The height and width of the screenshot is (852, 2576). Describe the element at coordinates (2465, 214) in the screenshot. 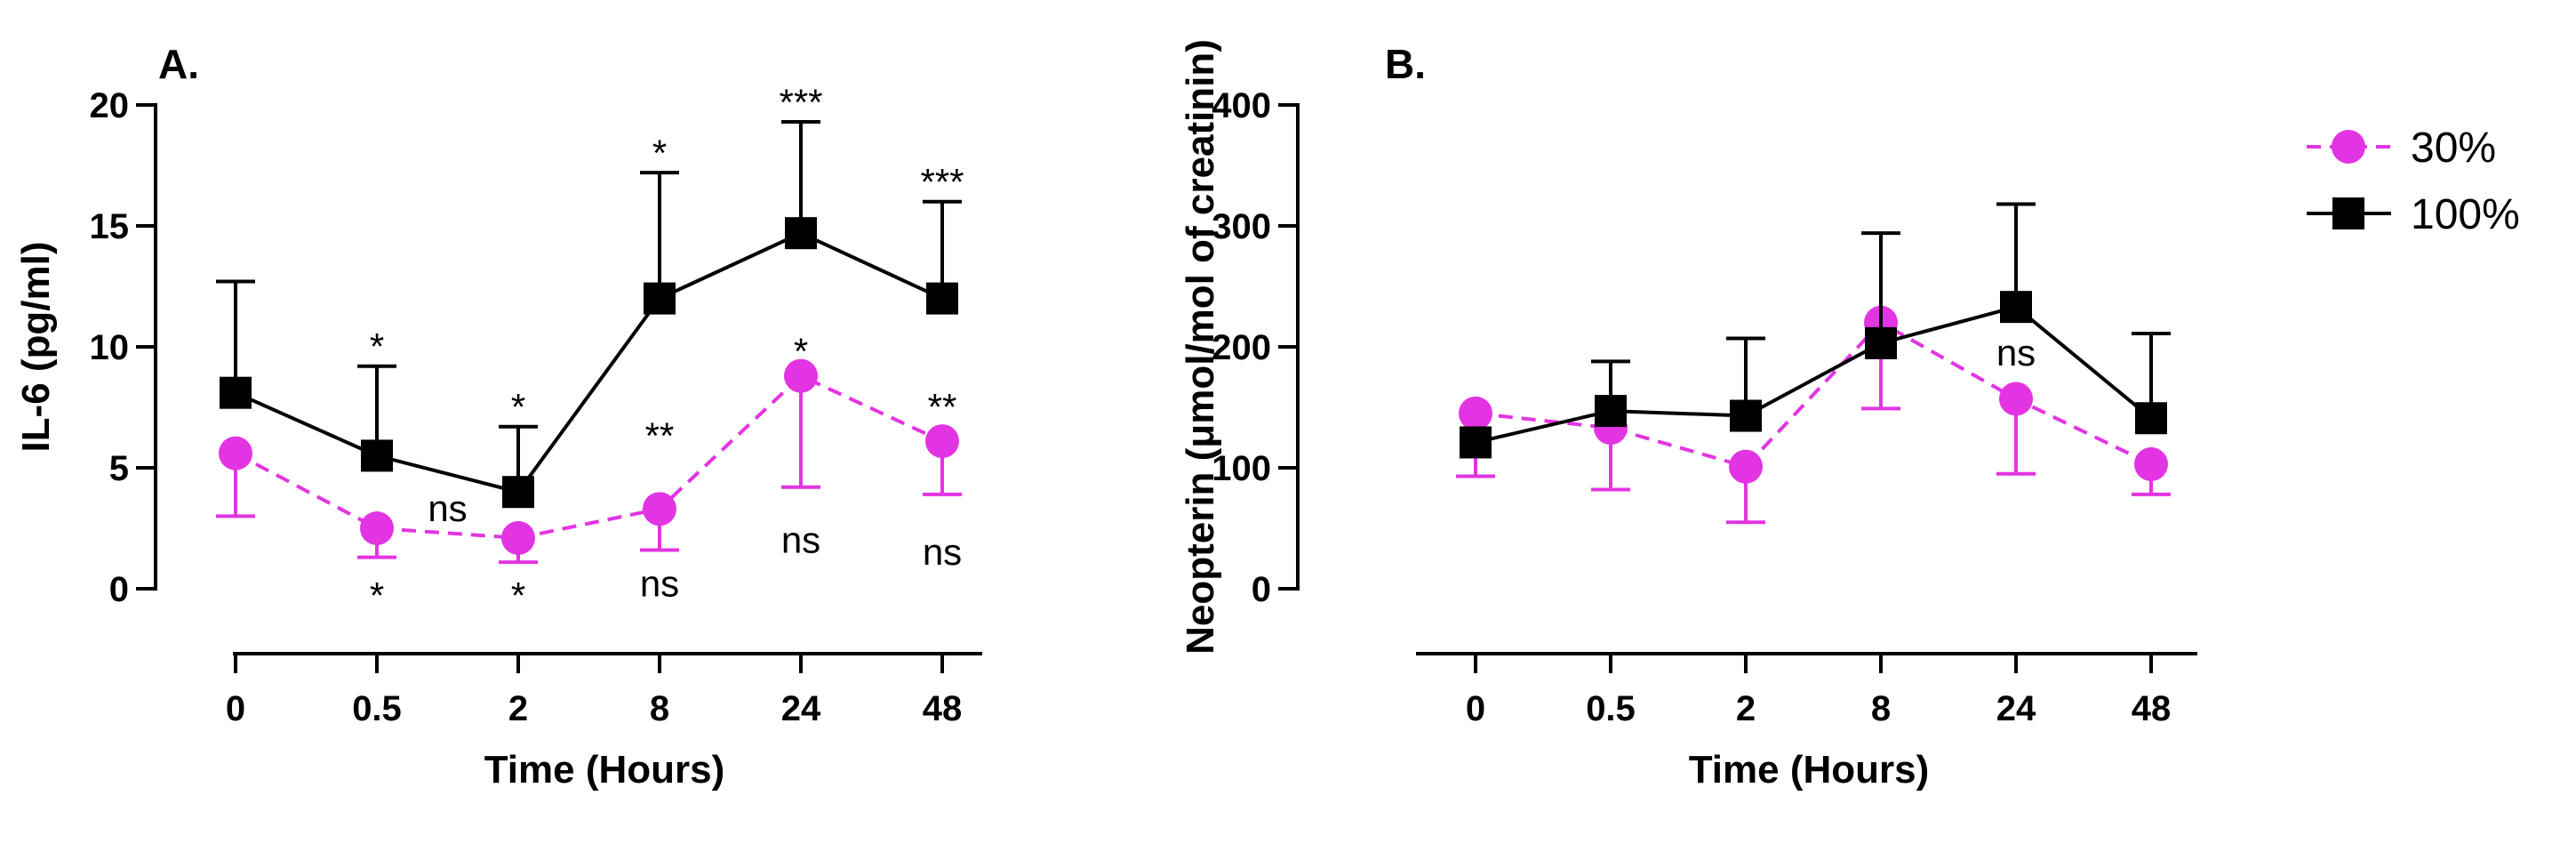

I see `legend-label: 100%` at that location.